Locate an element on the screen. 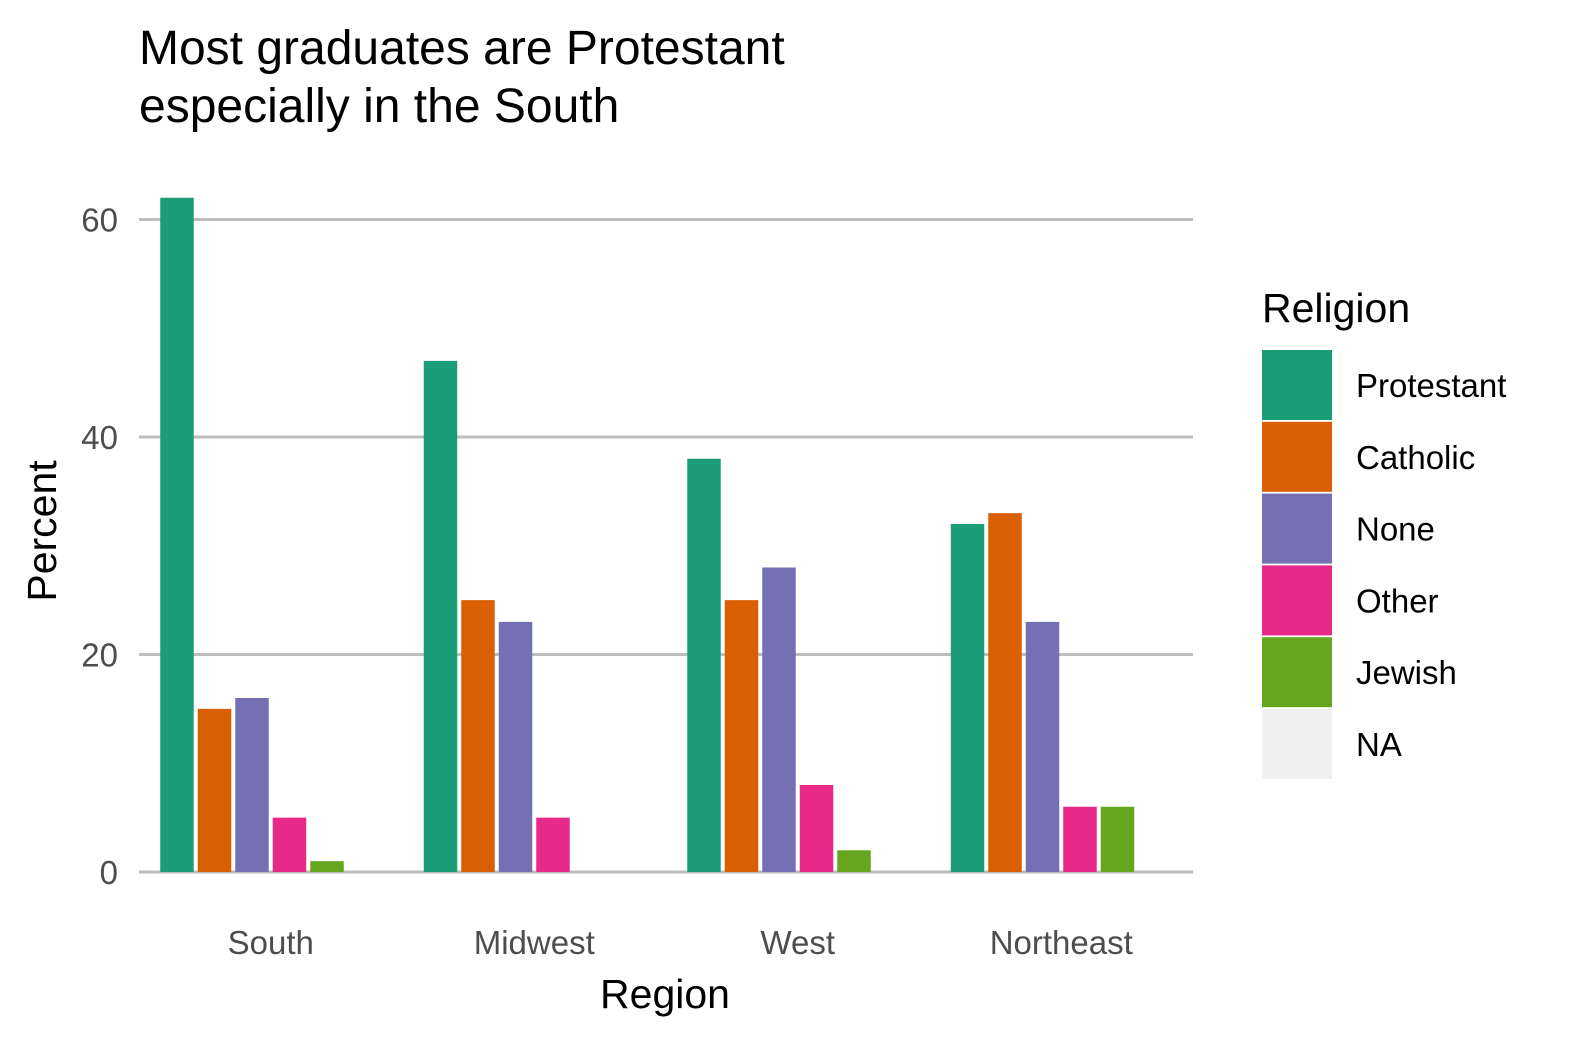  legend-key-protestant is located at coordinates (1297, 385).